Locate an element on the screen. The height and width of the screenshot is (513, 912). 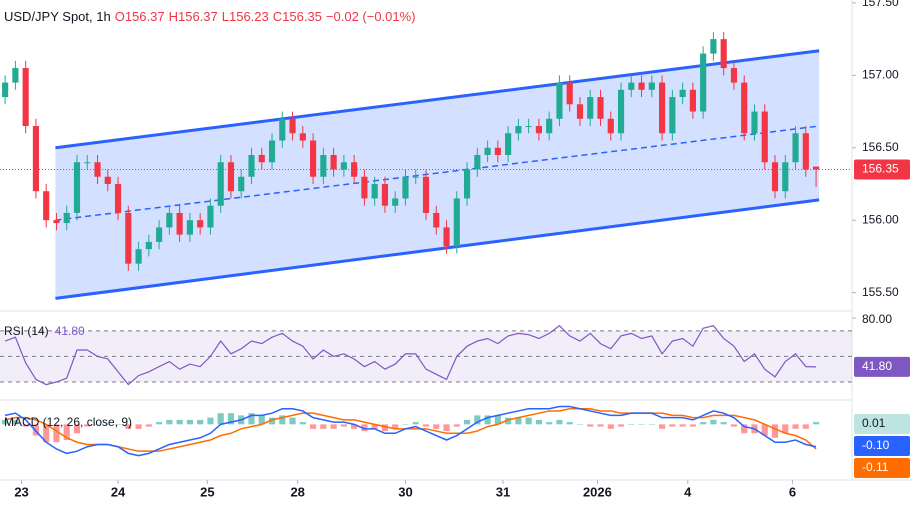
histogram-value-box is located at coordinates (882, 424).